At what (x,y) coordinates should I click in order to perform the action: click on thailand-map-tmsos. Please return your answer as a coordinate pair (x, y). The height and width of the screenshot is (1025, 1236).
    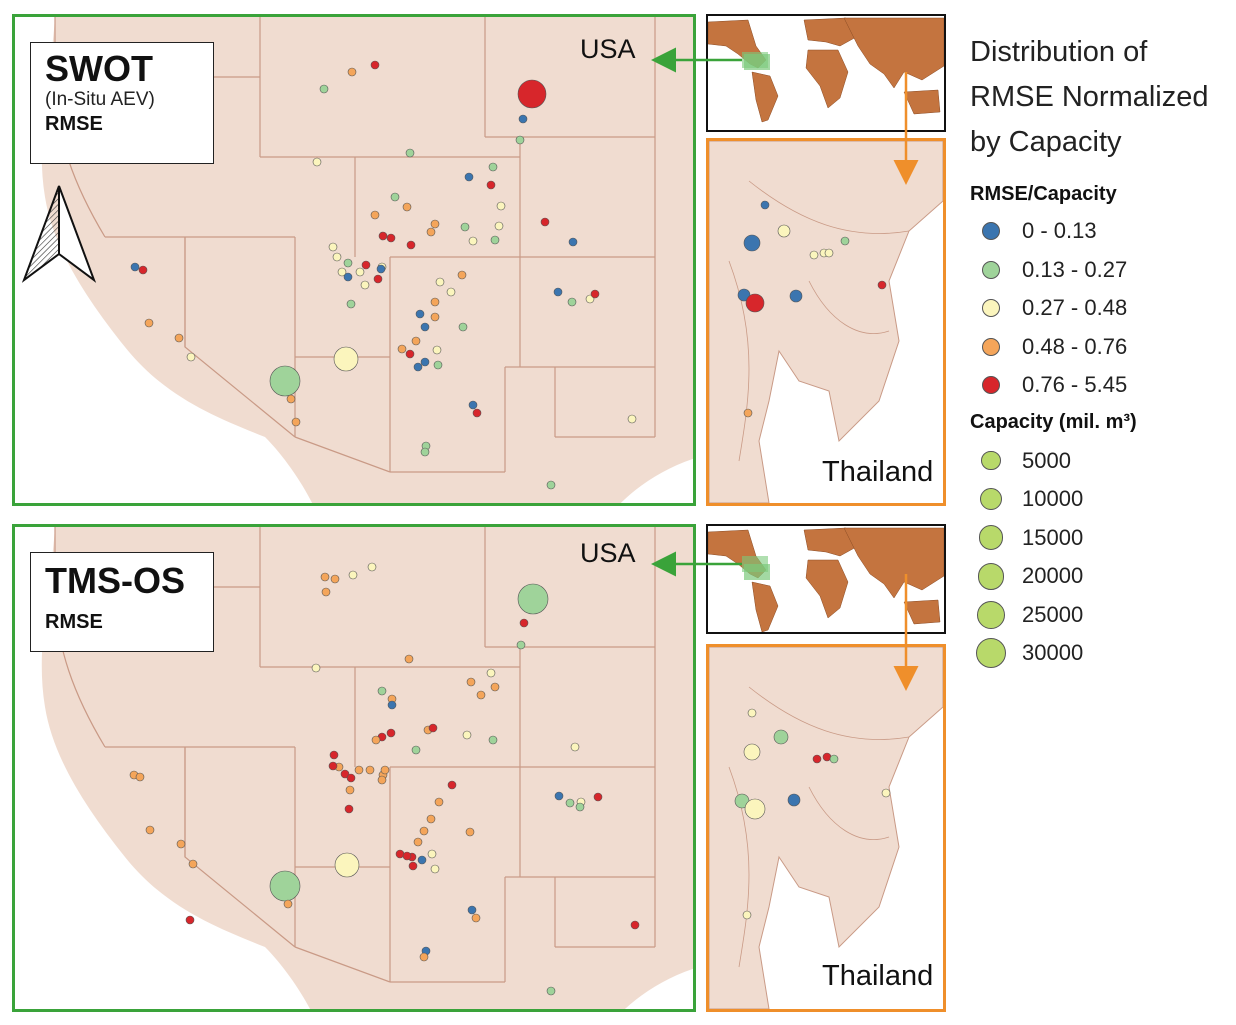
    Looking at the image, I should click on (826, 828).